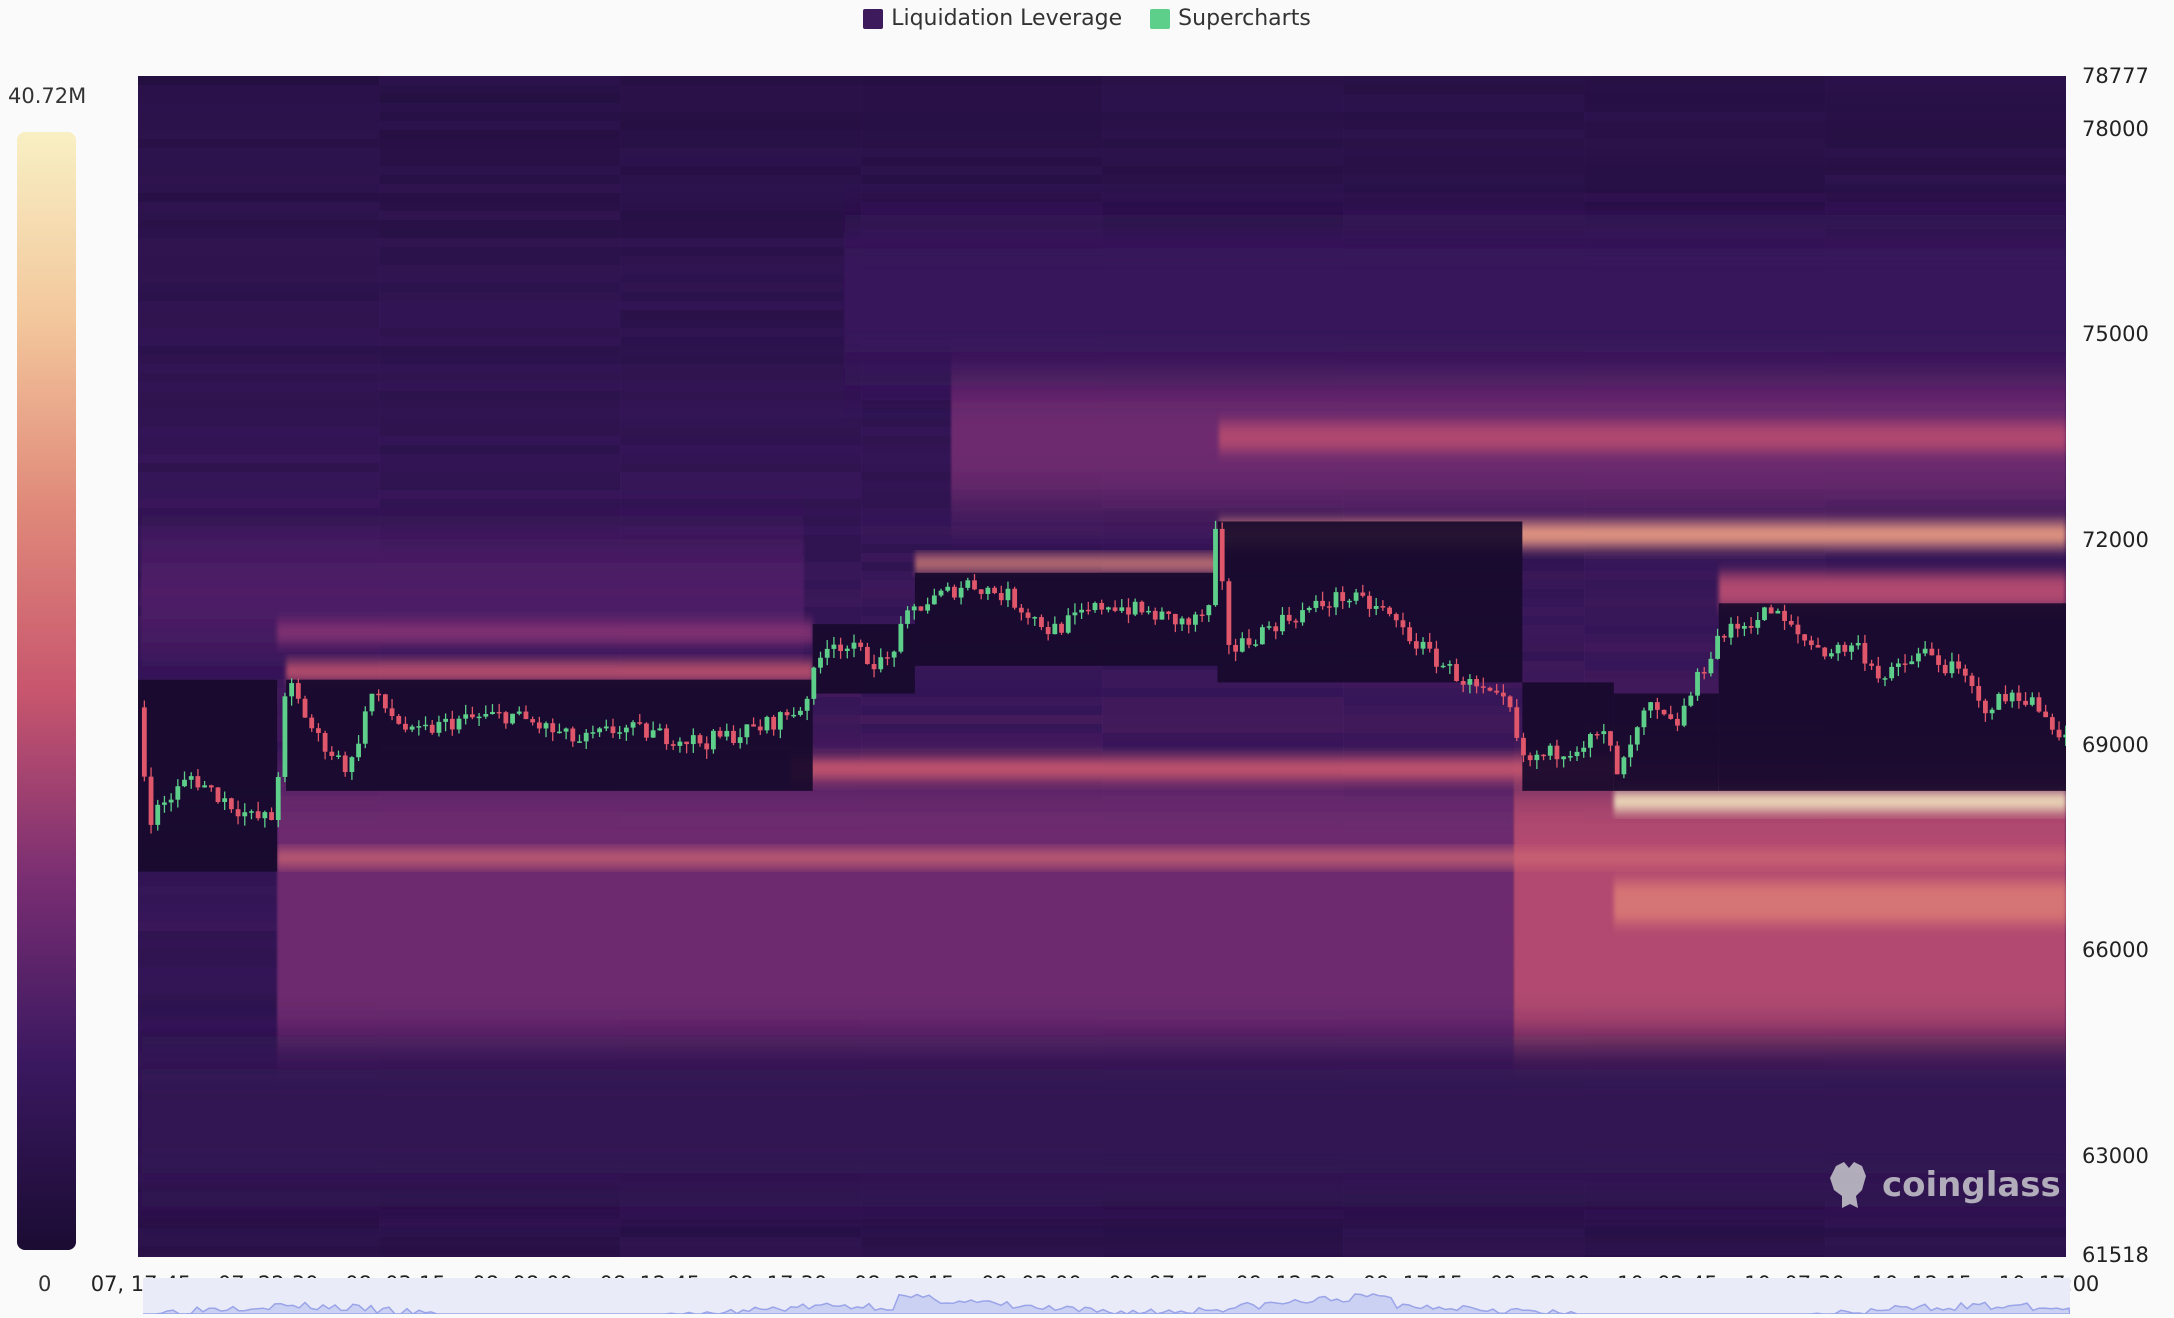 The width and height of the screenshot is (2174, 1318). I want to click on time-navigator, so click(1107, 1296).